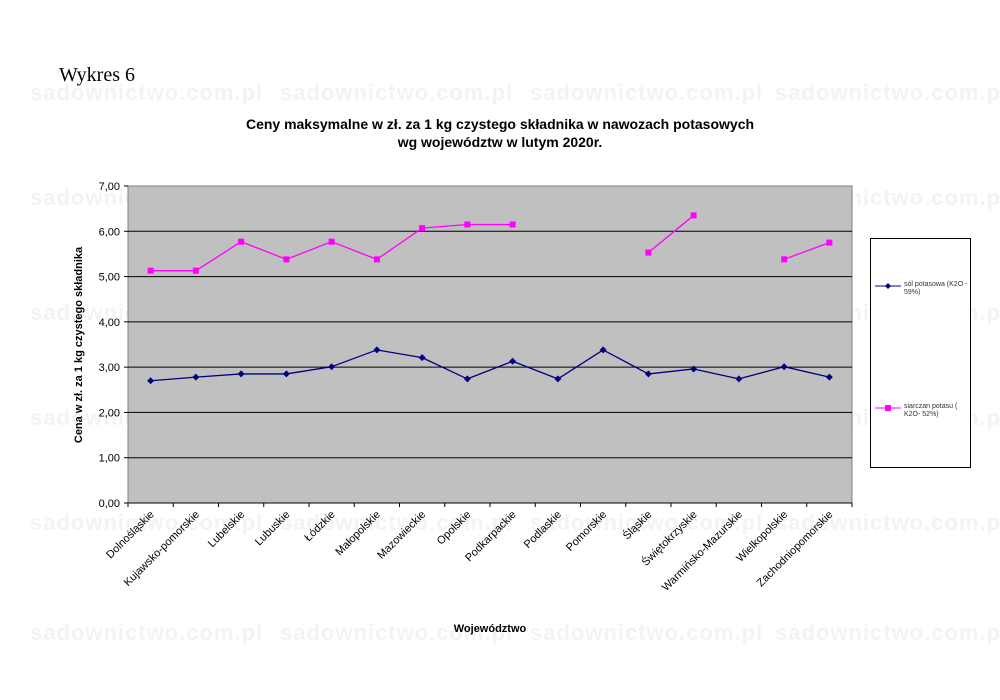  I want to click on legend-marker-square, so click(888, 408).